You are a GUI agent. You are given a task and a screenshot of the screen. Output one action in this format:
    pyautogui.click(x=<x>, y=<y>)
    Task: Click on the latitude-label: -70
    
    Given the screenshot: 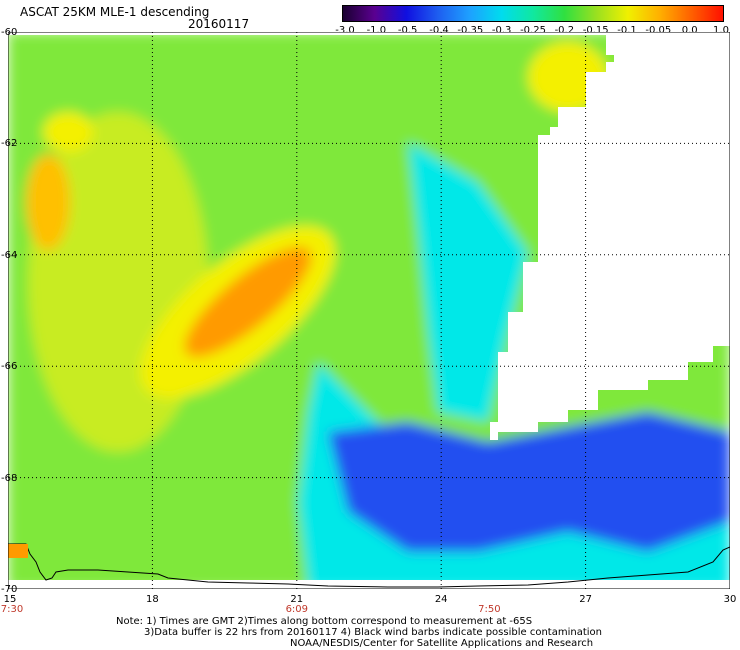 What is the action you would take?
    pyautogui.click(x=9, y=589)
    